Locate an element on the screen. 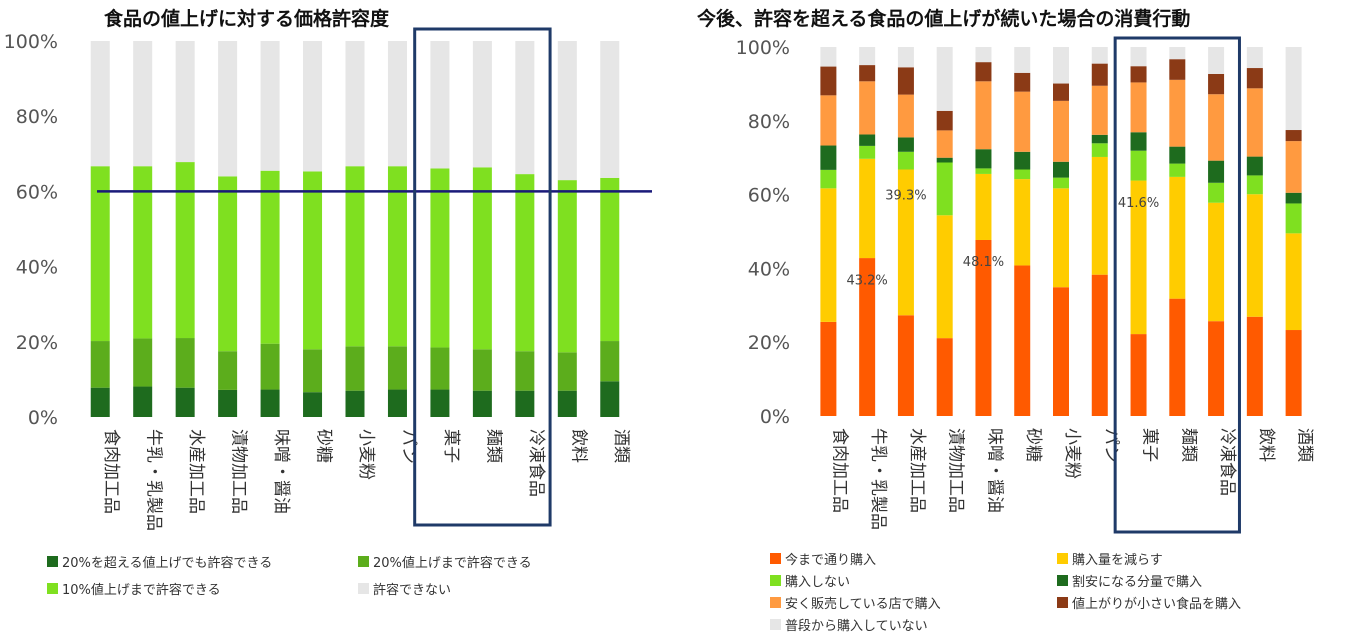  highlight-box is located at coordinates (482, 277).